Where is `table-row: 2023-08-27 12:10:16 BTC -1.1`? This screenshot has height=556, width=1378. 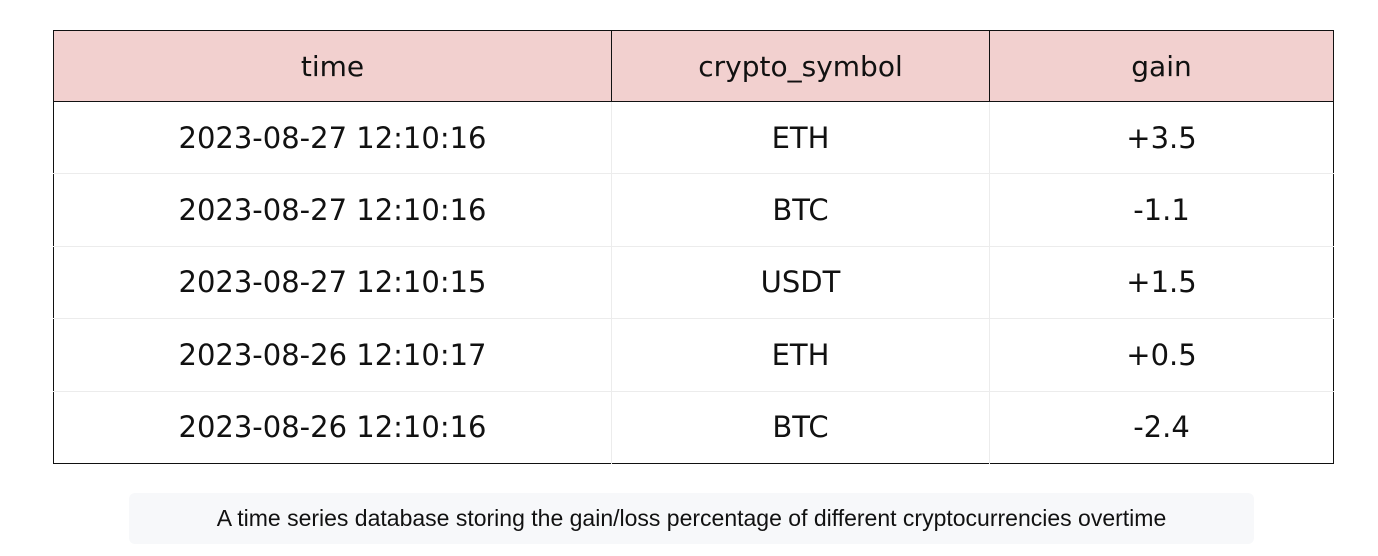 table-row: 2023-08-27 12:10:16 BTC -1.1 is located at coordinates (693, 210).